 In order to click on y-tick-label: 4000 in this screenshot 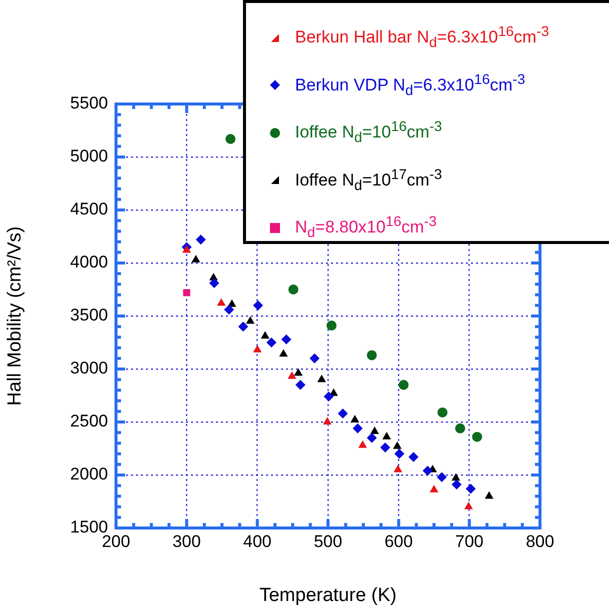, I will do `click(89, 262)`.